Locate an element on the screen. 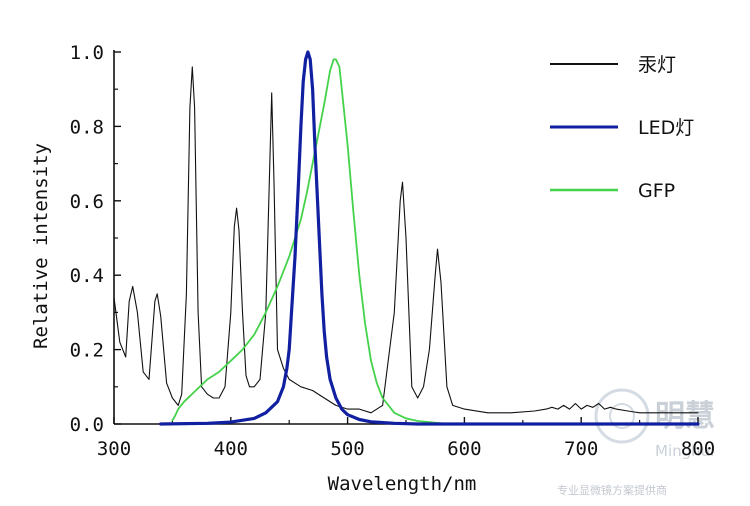 The image size is (750, 506). watermark-title: 明慧 is located at coordinates (685, 416).